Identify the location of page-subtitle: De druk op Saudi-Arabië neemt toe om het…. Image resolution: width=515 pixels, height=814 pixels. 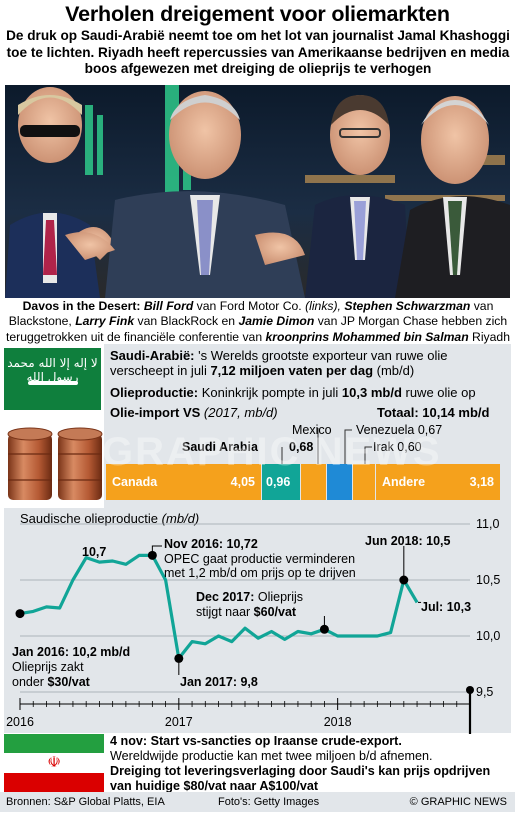
(258, 52).